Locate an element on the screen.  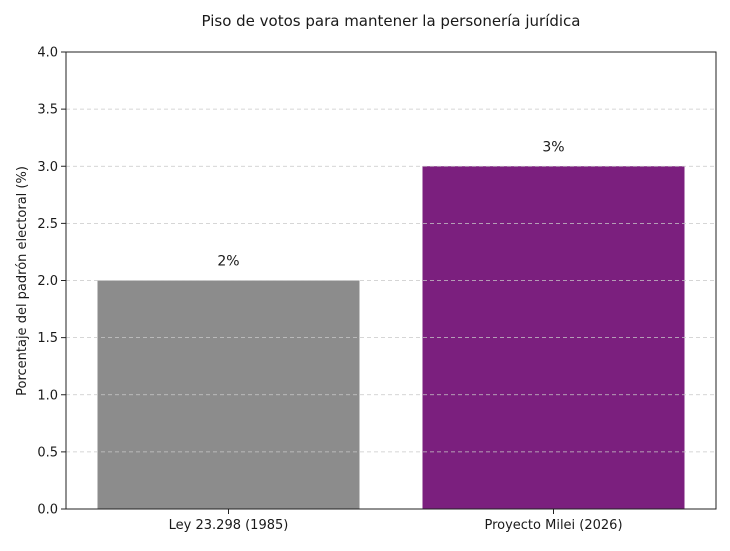
data-label: 3% is located at coordinates (553, 147).